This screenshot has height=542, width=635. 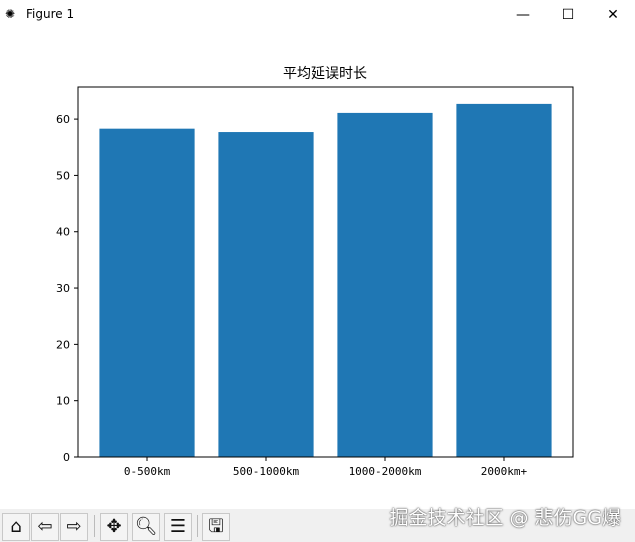 What do you see at coordinates (63, 232) in the screenshot?
I see `y-tick-label: 40` at bounding box center [63, 232].